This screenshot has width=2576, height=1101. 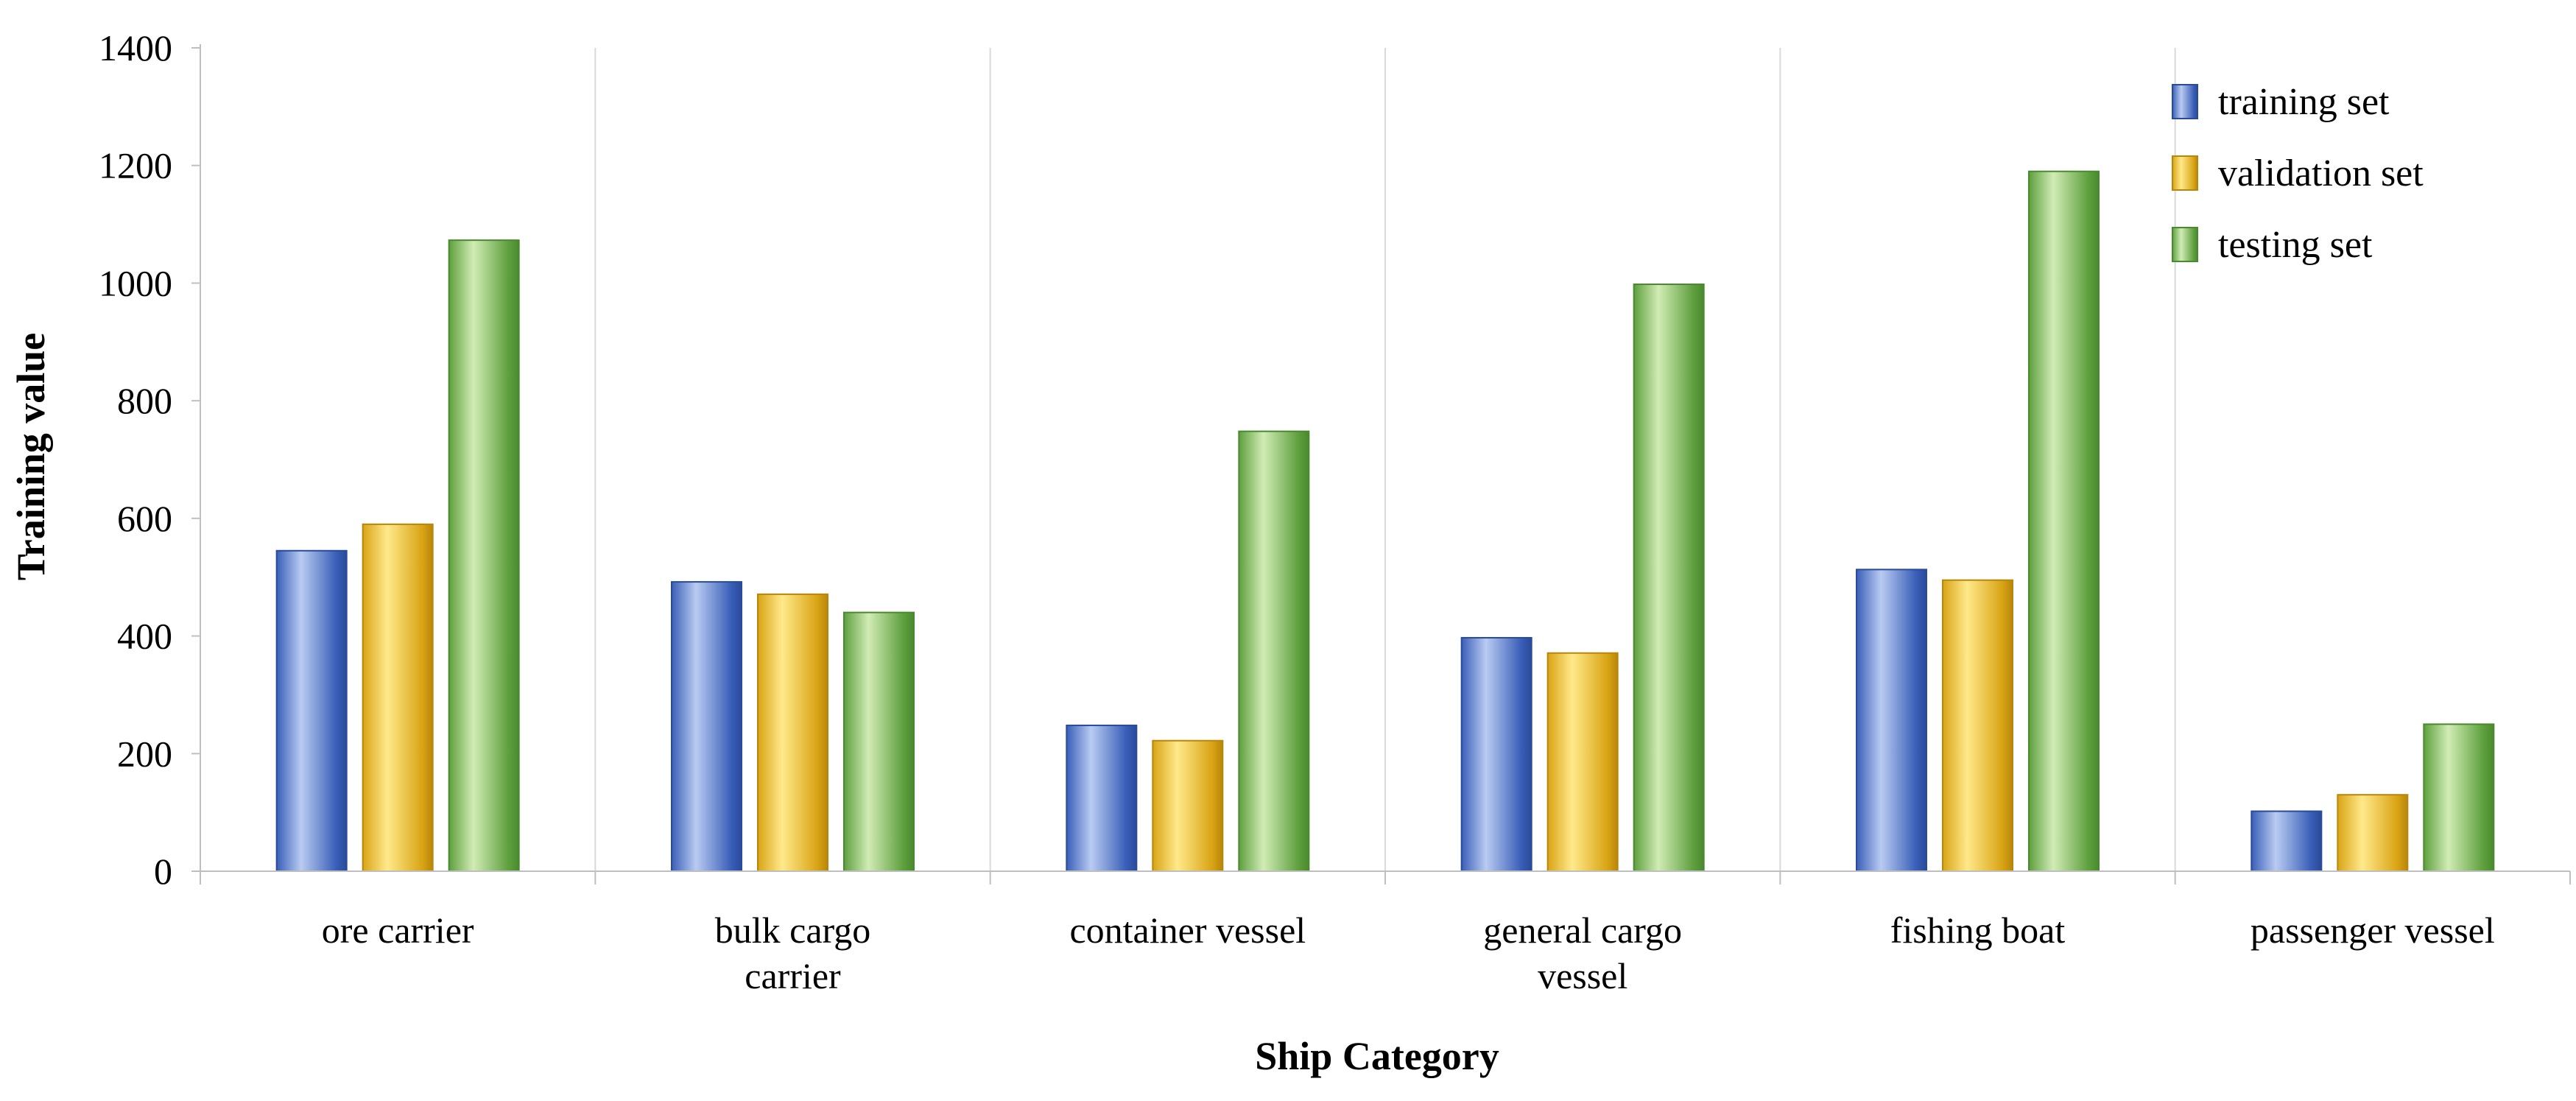 What do you see at coordinates (2185, 101) in the screenshot?
I see `legend-swatch-training-set` at bounding box center [2185, 101].